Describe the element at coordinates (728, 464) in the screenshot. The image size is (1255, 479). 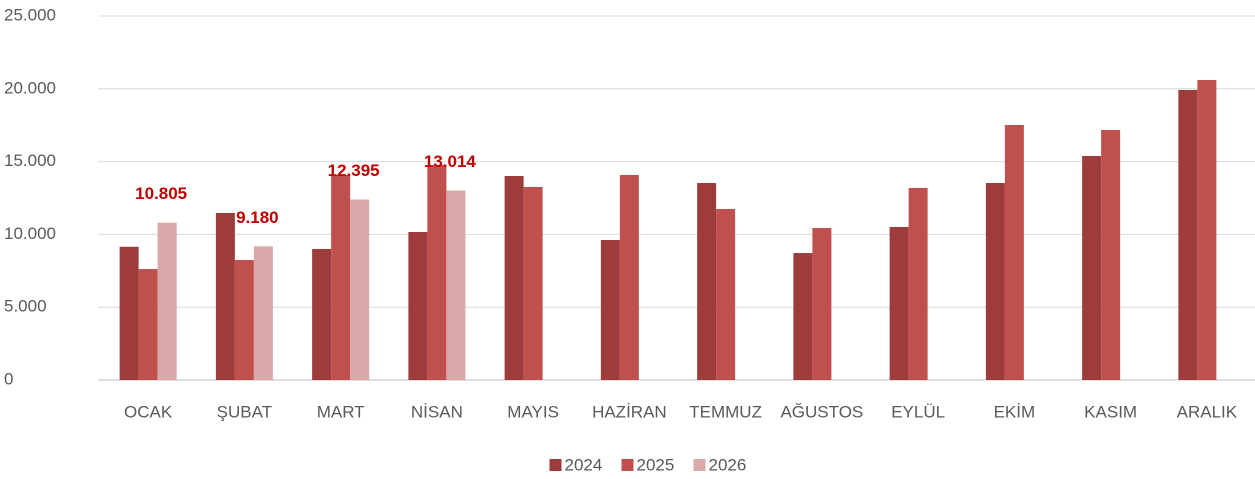
I see `legend-label: 2026` at that location.